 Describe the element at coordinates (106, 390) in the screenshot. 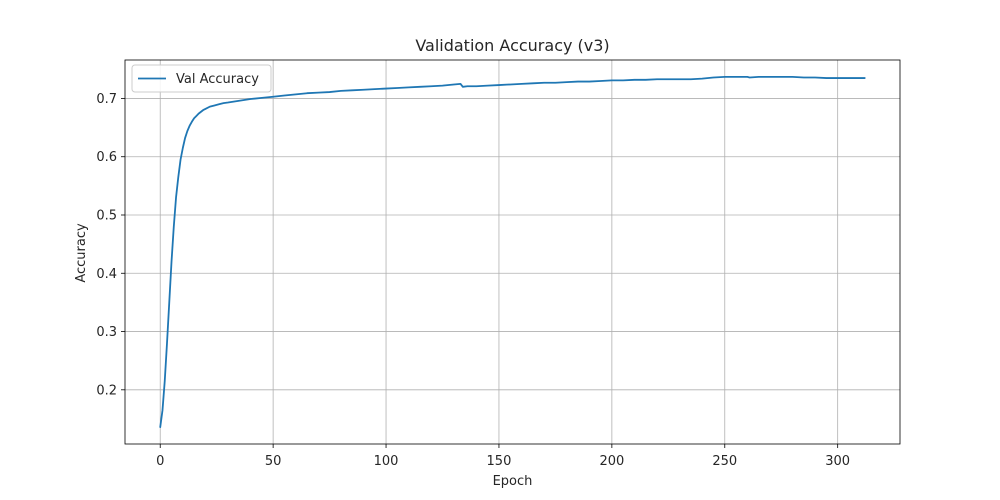

I see `y-tick-label: 0.2` at that location.